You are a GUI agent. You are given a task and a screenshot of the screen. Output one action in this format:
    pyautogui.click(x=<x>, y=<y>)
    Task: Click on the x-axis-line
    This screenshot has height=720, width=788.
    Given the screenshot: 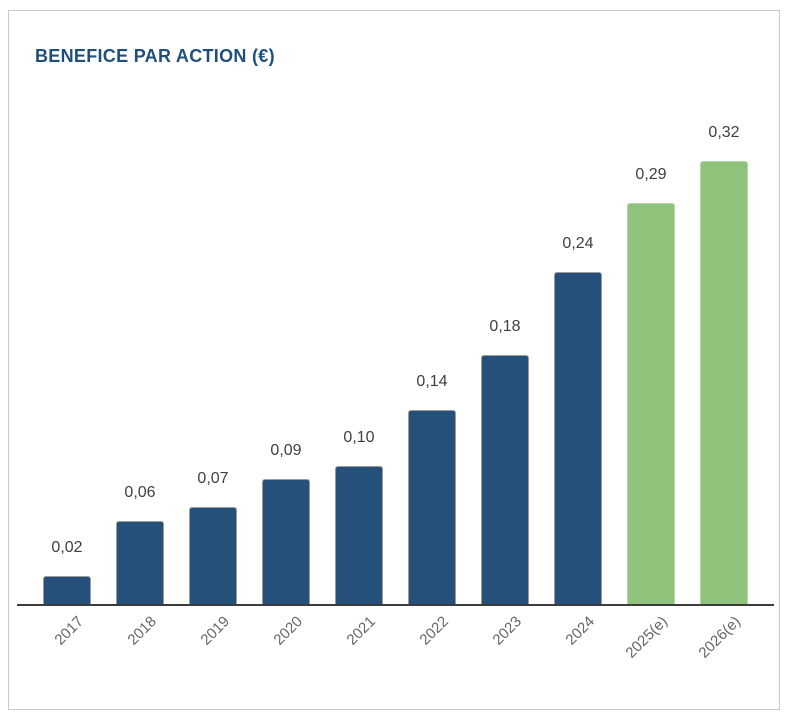 What is the action you would take?
    pyautogui.click(x=395, y=605)
    